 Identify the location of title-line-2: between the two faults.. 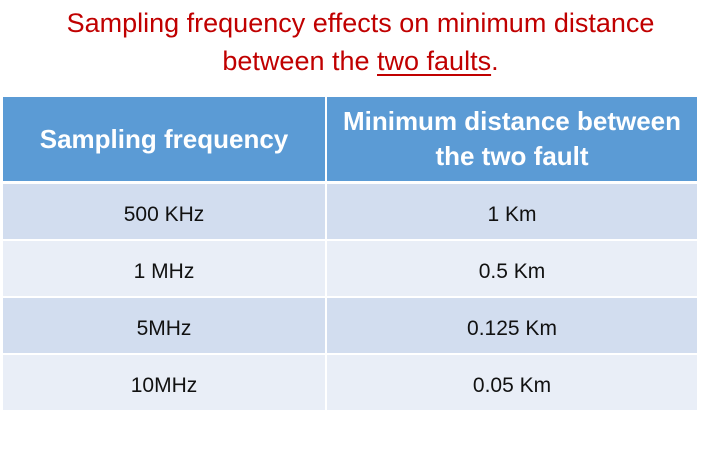
(360, 61).